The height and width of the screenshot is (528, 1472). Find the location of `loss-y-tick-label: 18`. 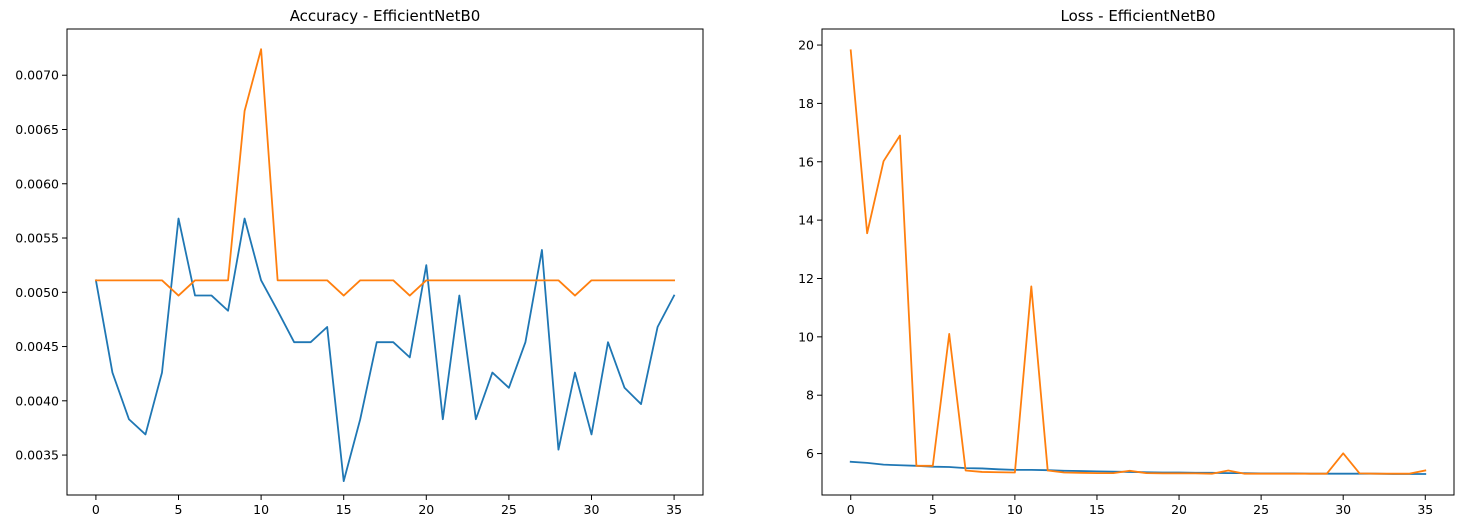

loss-y-tick-label: 18 is located at coordinates (806, 103).